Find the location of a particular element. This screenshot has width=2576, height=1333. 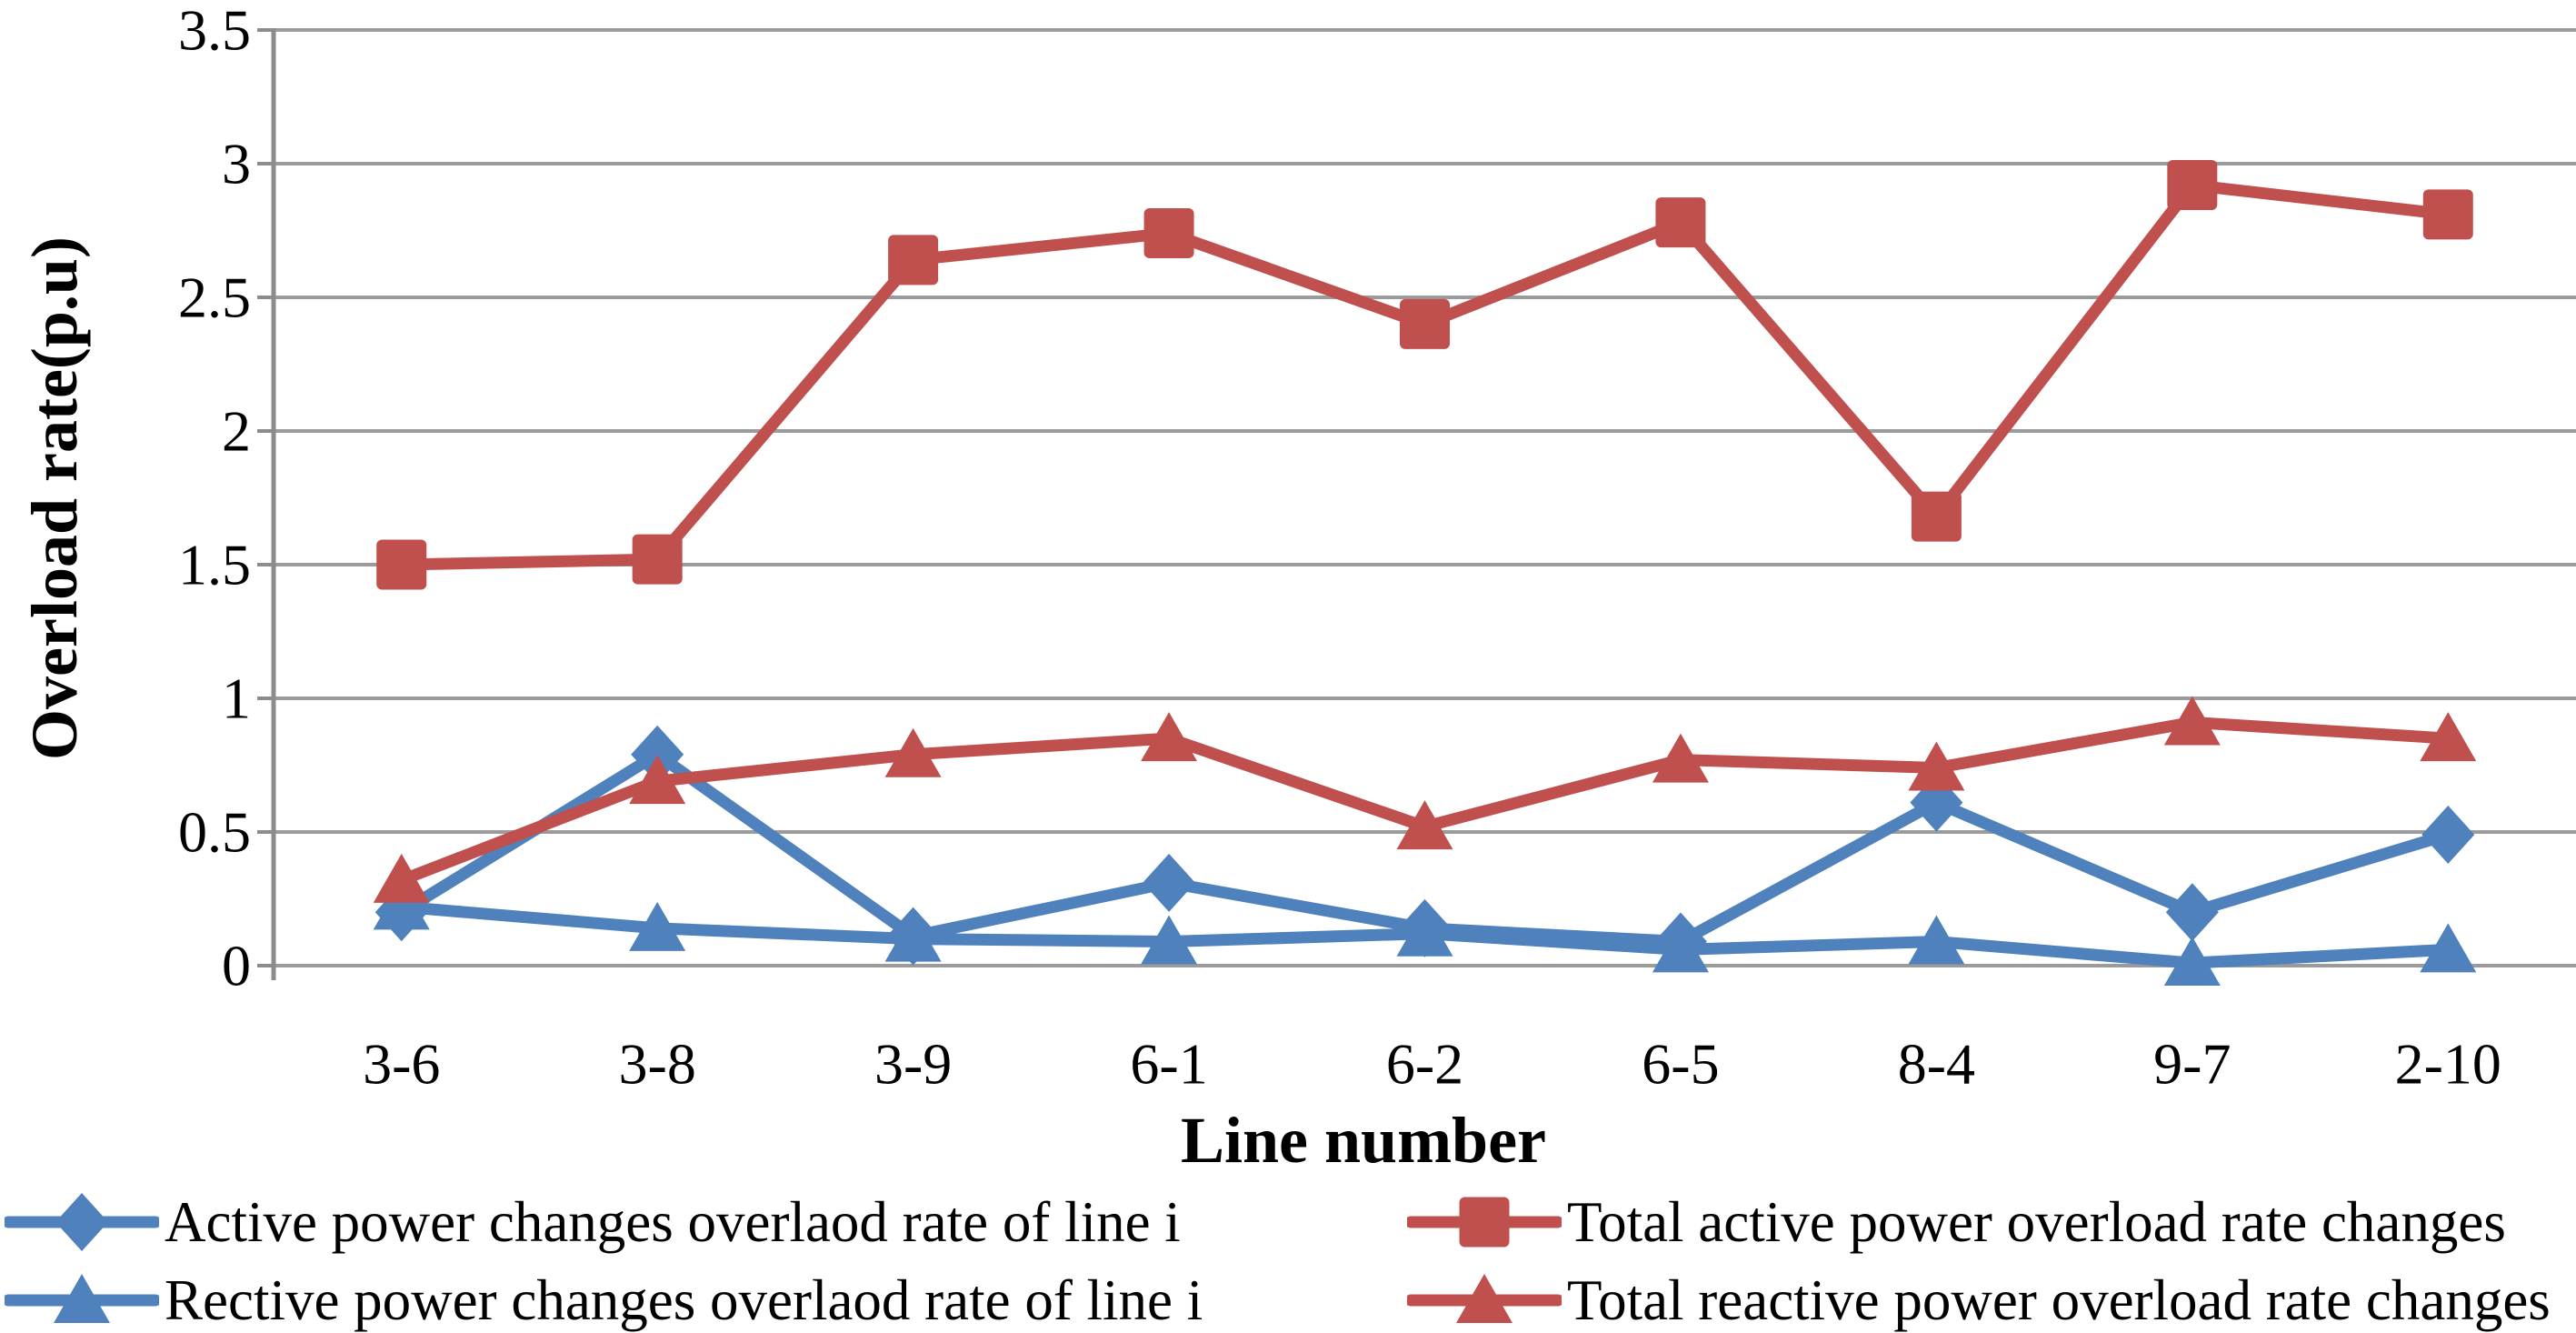

x-tick-label: 6-1 is located at coordinates (1168, 1064).